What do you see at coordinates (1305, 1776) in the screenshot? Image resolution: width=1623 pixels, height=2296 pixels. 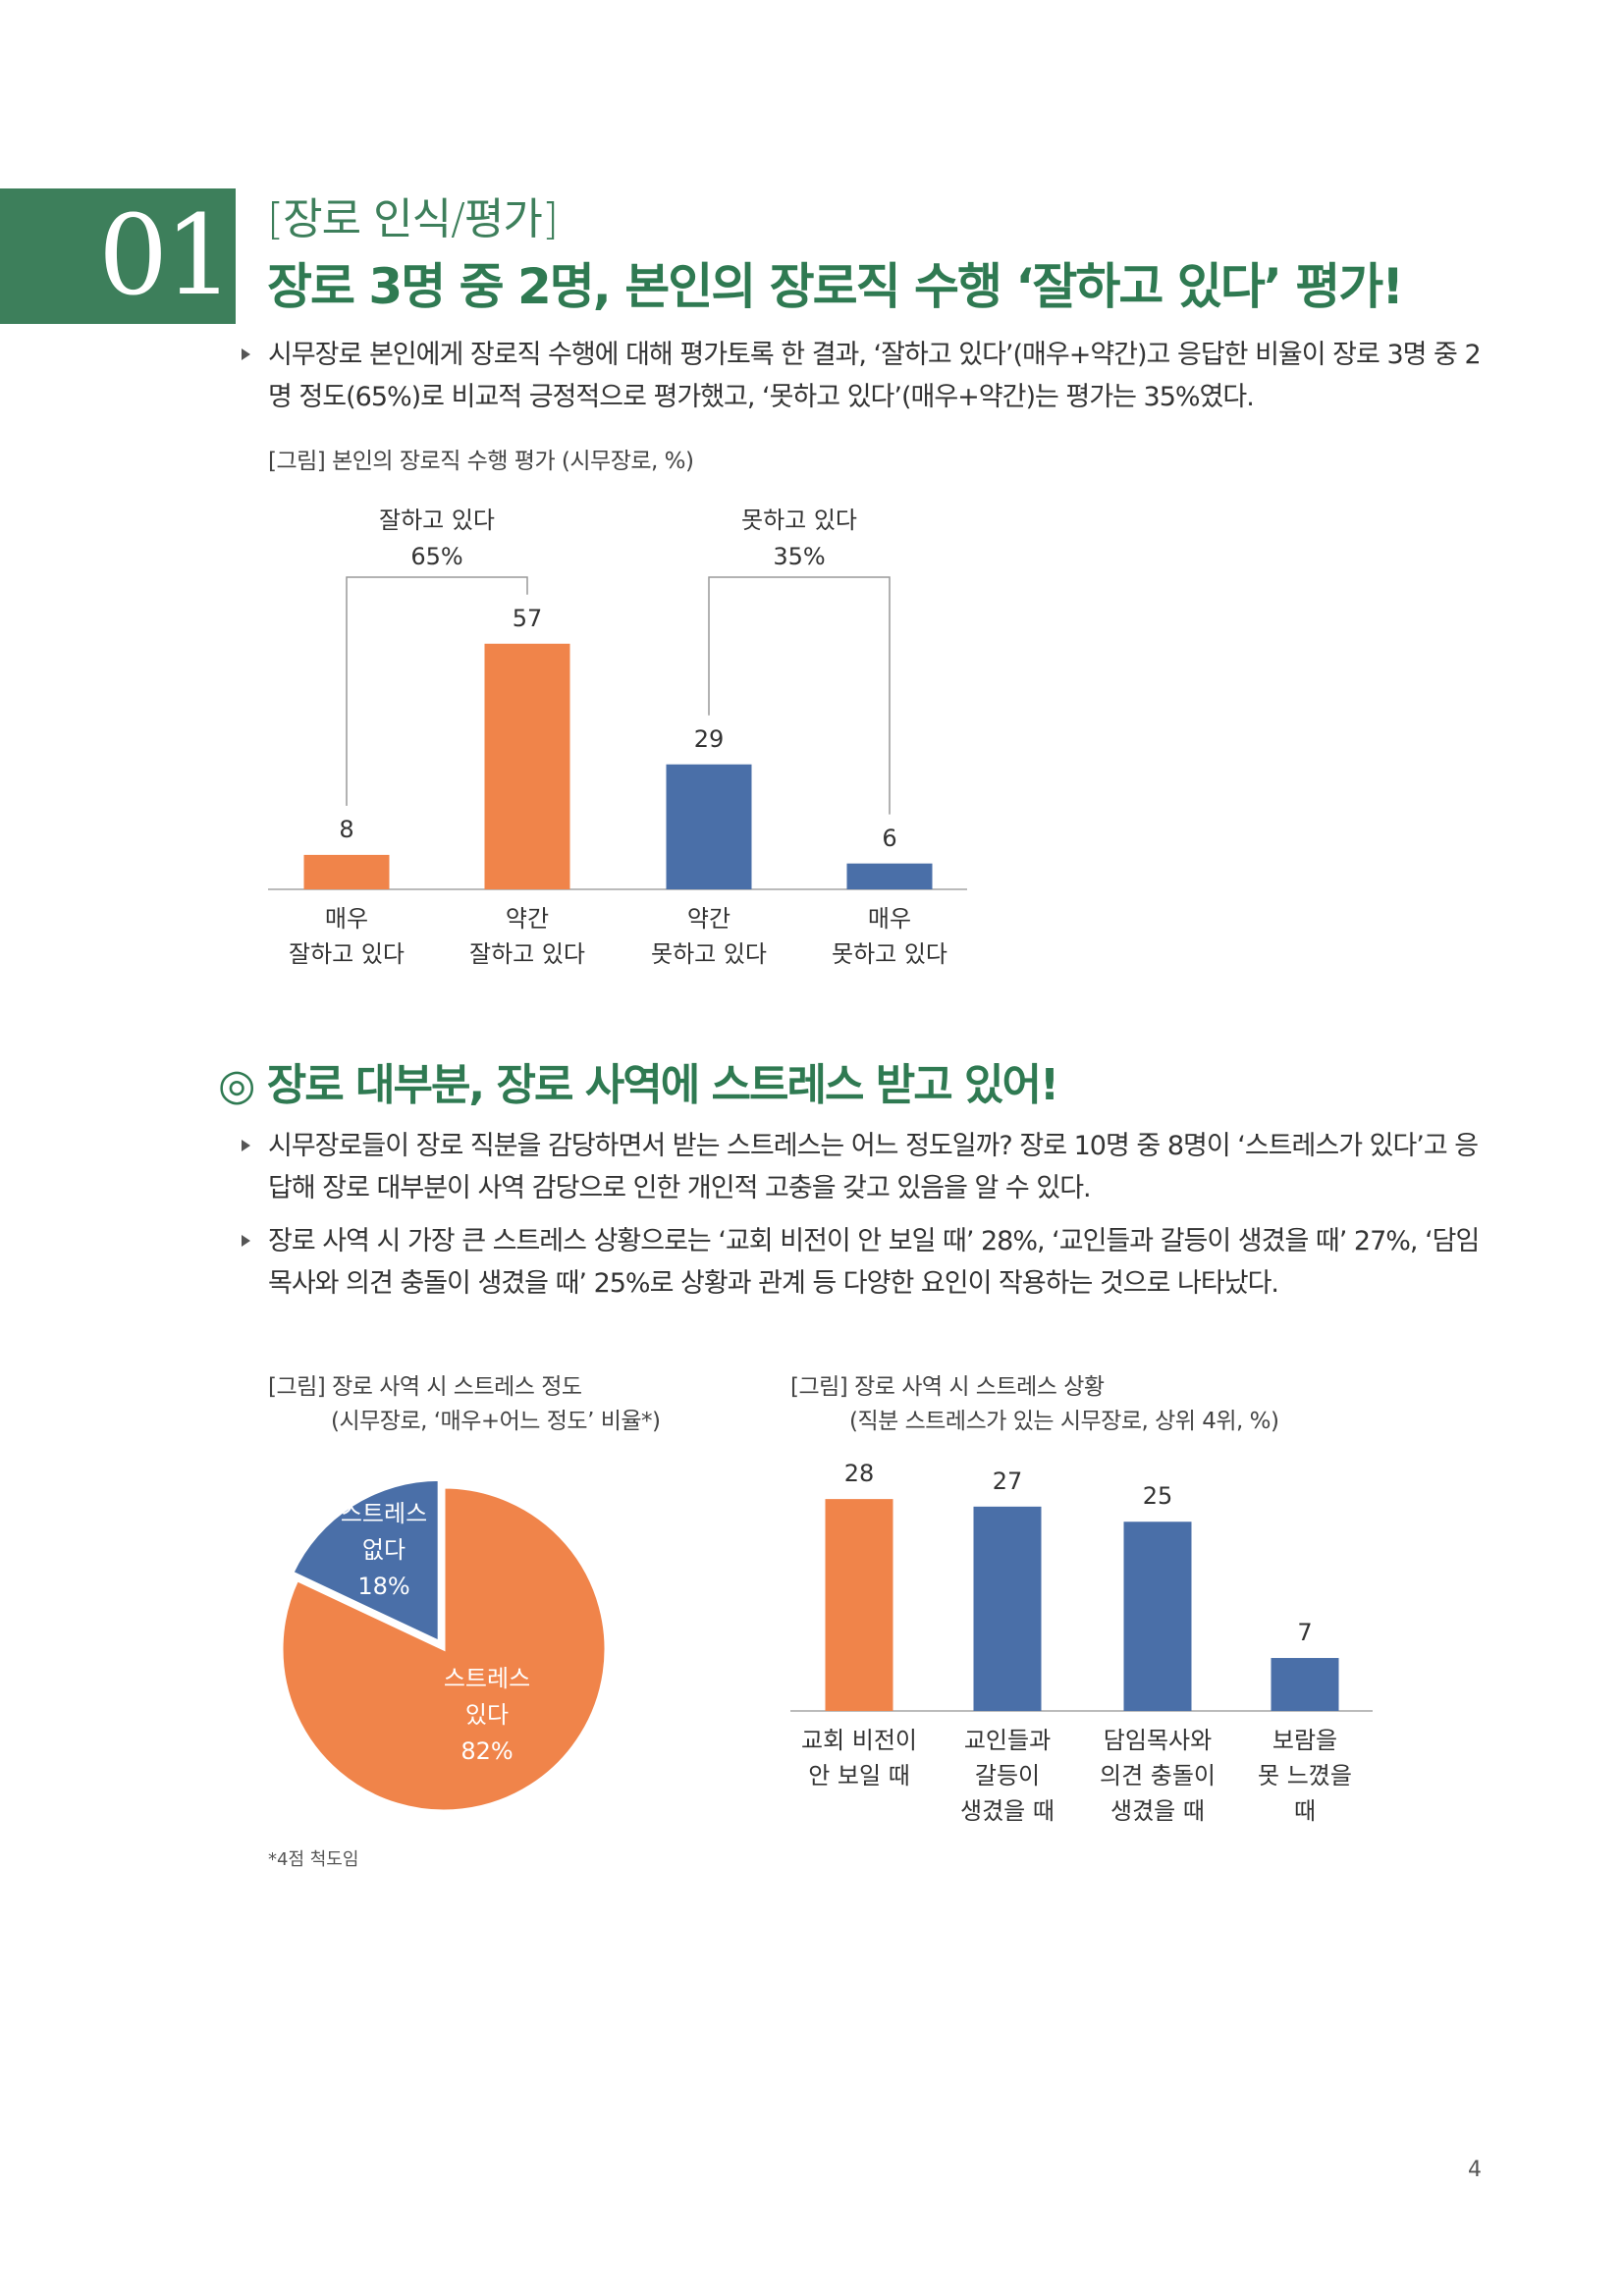 I see `category-label: 보람을 못 느꼈을 때` at bounding box center [1305, 1776].